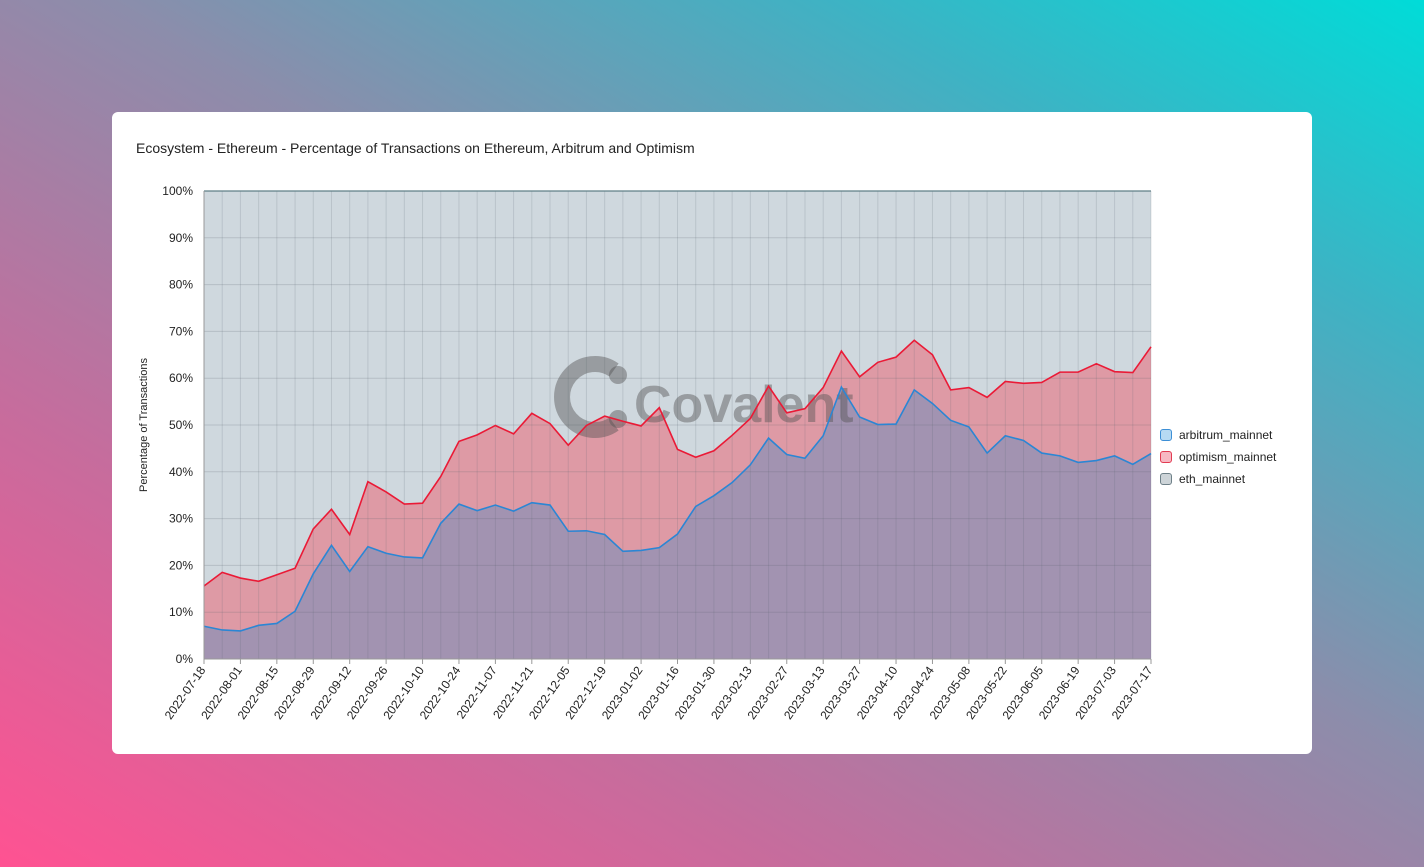 This screenshot has height=867, width=1424. I want to click on legend-item-eth: eth_mainnet, so click(1218, 479).